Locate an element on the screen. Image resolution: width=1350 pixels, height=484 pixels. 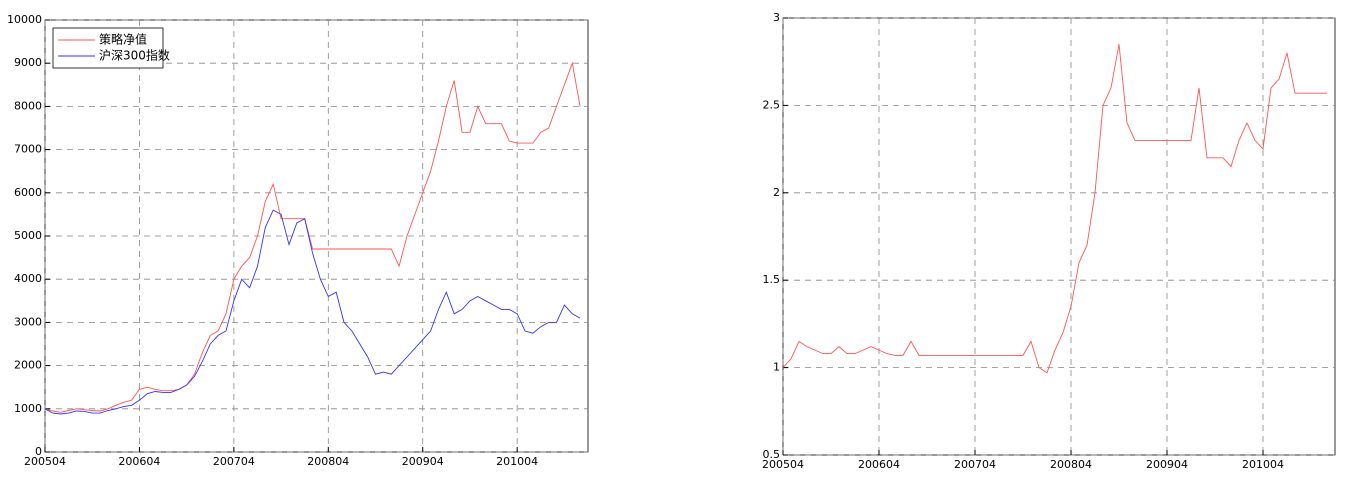
y-tick-label: 10000 is located at coordinates (24, 19).